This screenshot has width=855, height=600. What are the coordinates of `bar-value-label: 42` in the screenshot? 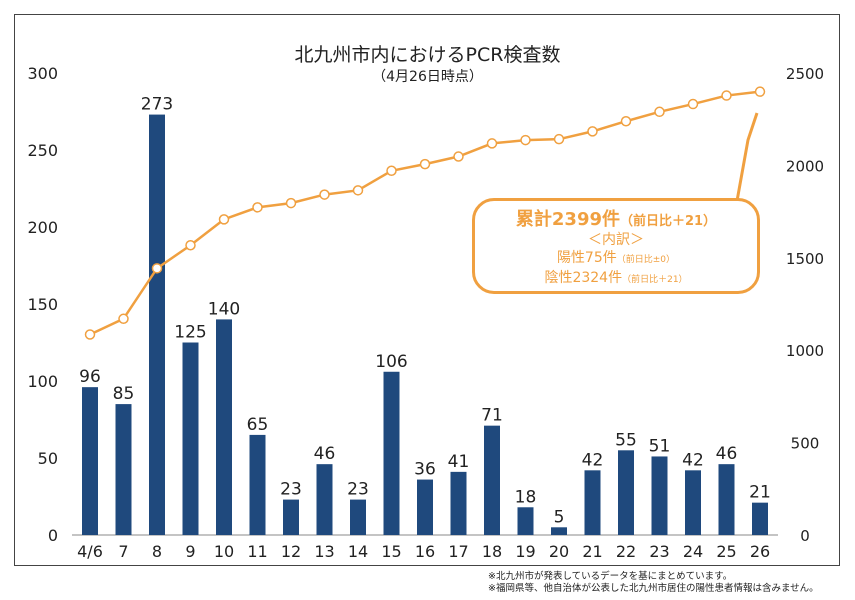 It's located at (693, 460).